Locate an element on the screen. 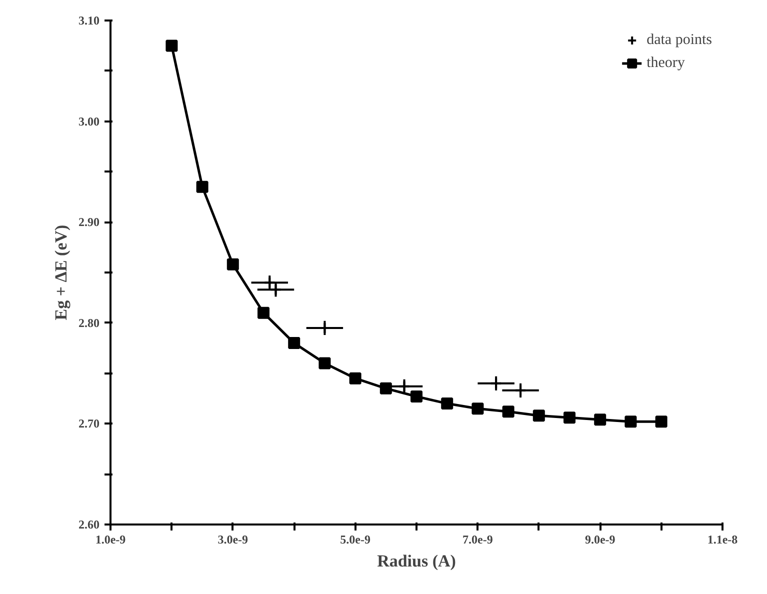 The image size is (767, 594). legend-label: theory is located at coordinates (665, 63).